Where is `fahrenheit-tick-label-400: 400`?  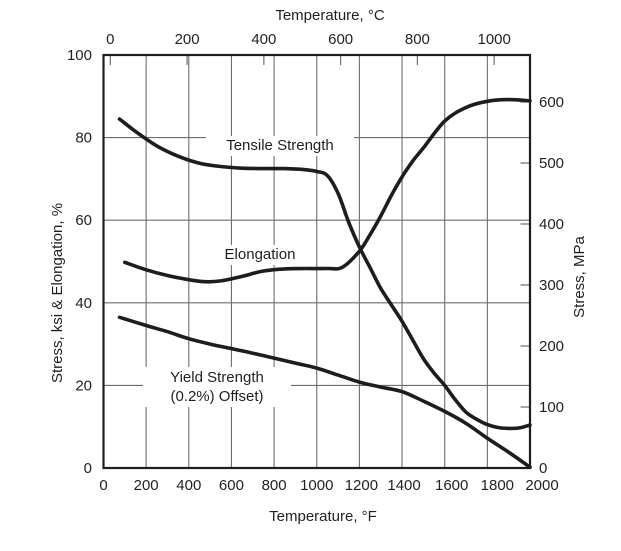 fahrenheit-tick-label-400: 400 is located at coordinates (188, 485).